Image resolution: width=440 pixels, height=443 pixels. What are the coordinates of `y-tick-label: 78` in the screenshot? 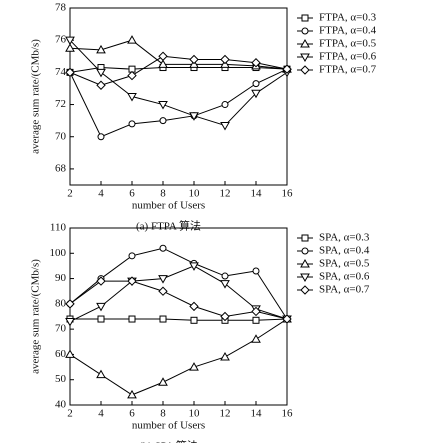 It's located at (61, 8).